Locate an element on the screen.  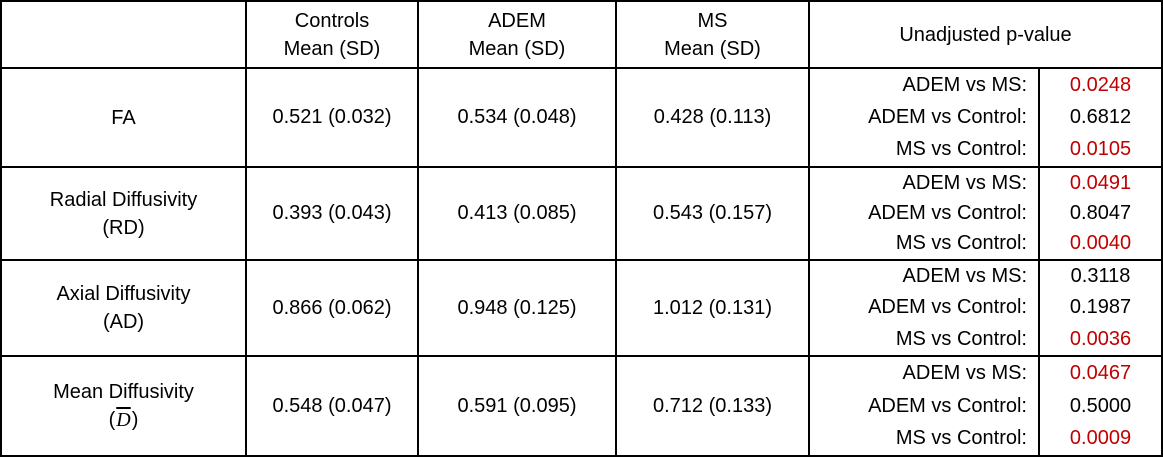
pvalue: 0.0009 is located at coordinates (1100, 438).